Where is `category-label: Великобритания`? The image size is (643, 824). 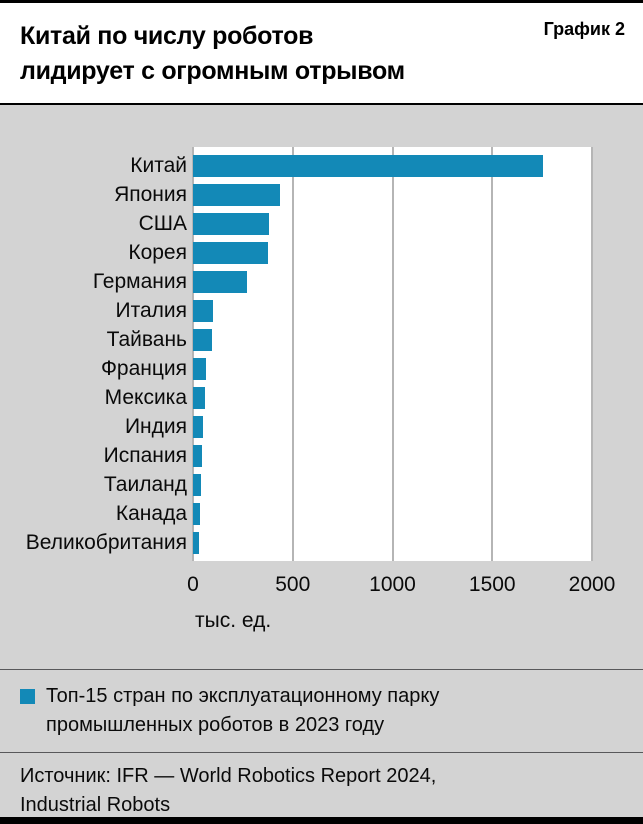
category-label: Великобритания is located at coordinates (106, 542).